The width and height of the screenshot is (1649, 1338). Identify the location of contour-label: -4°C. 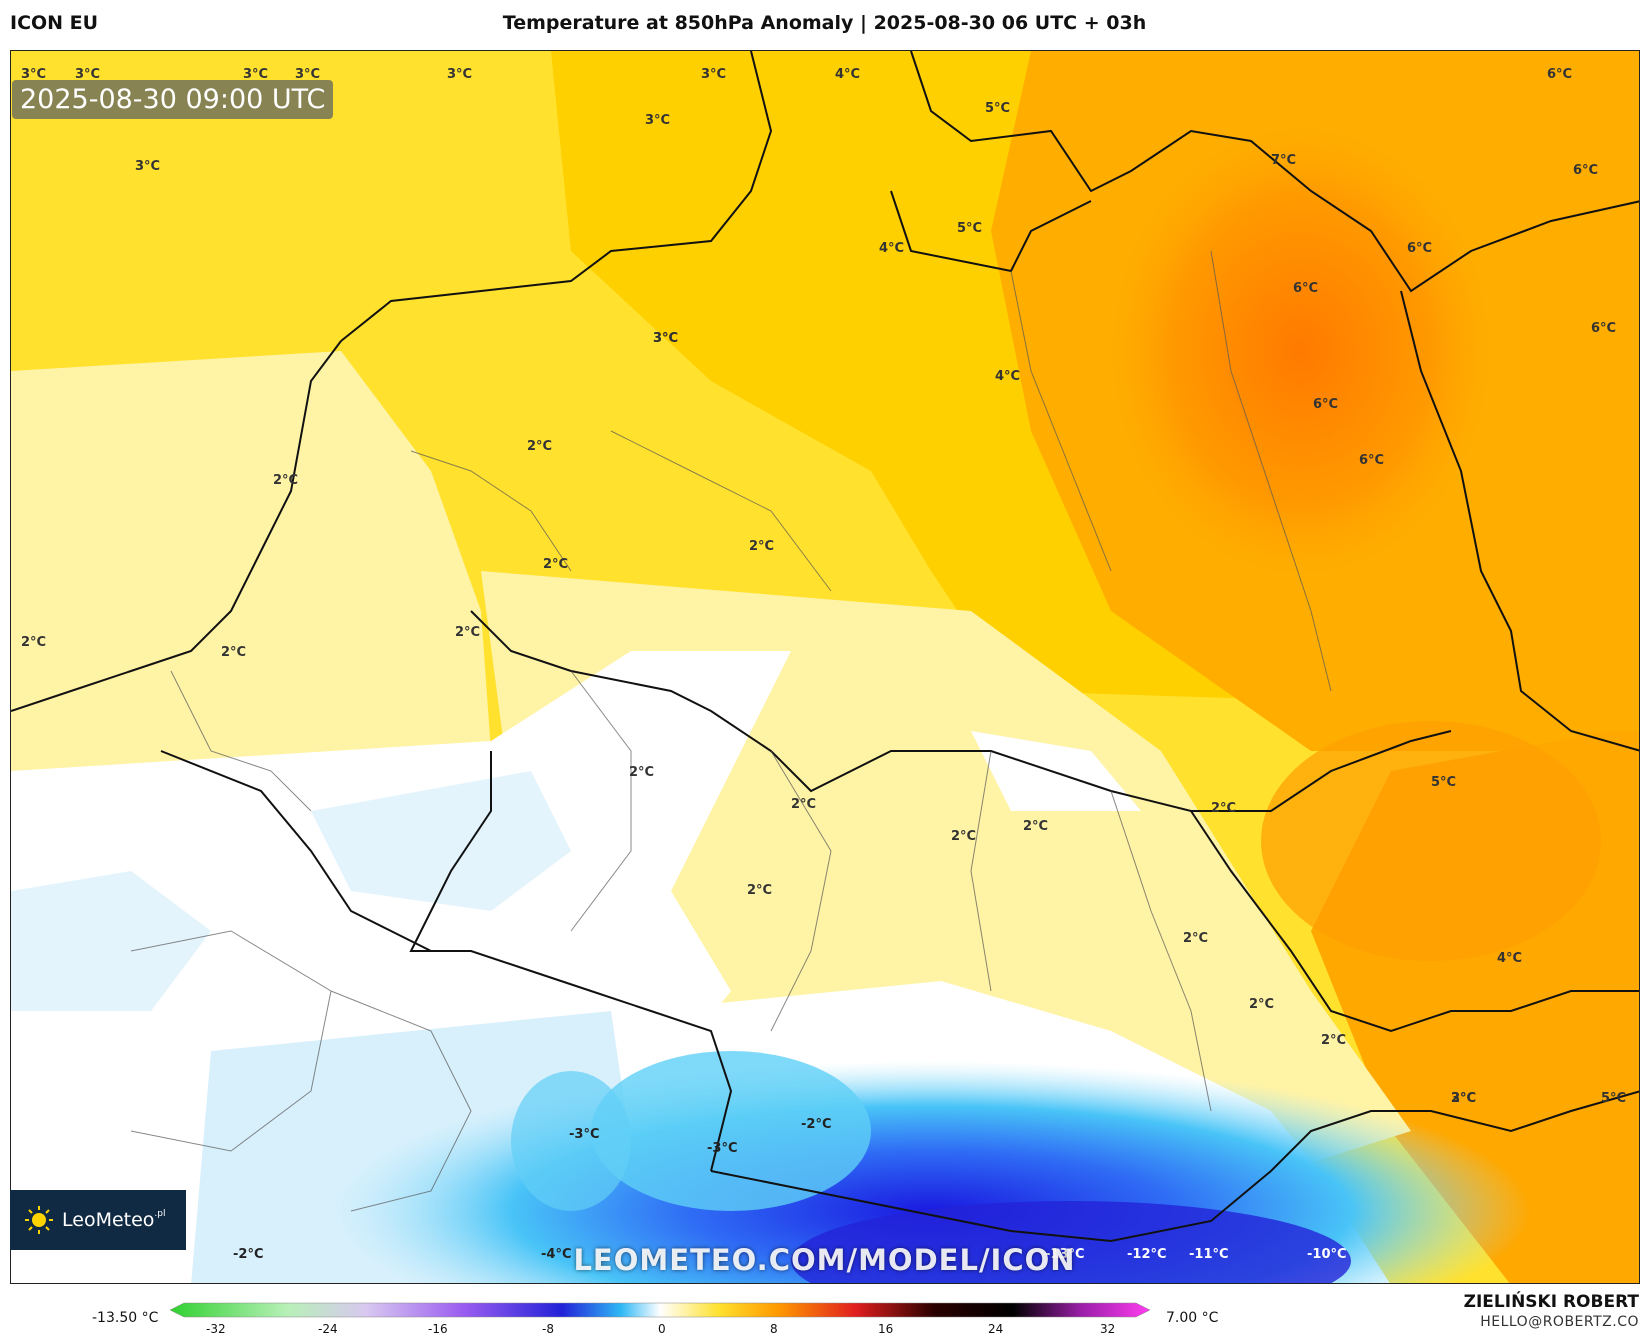
(556, 1254).